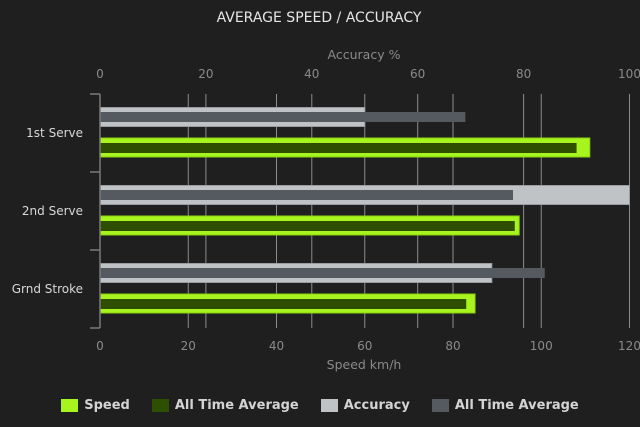 This screenshot has width=640, height=427. Describe the element at coordinates (52, 211) in the screenshot. I see `category-label: 2nd Serve` at that location.